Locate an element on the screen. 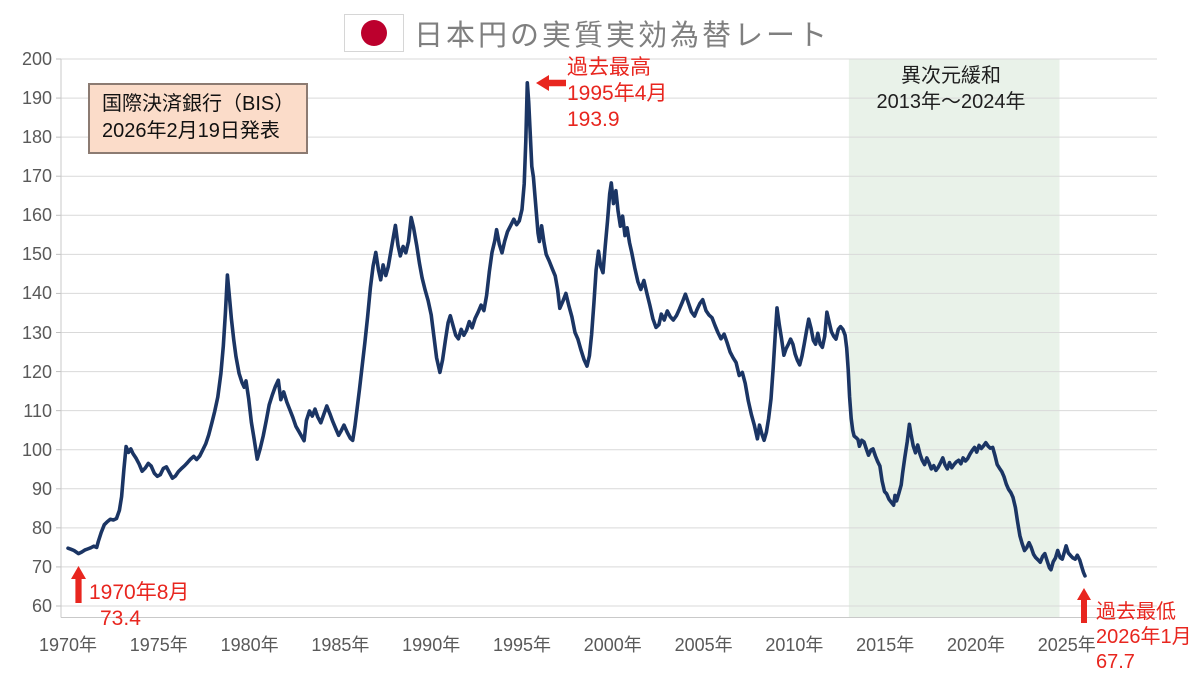  y-axis-label: 190 is located at coordinates (36, 98).